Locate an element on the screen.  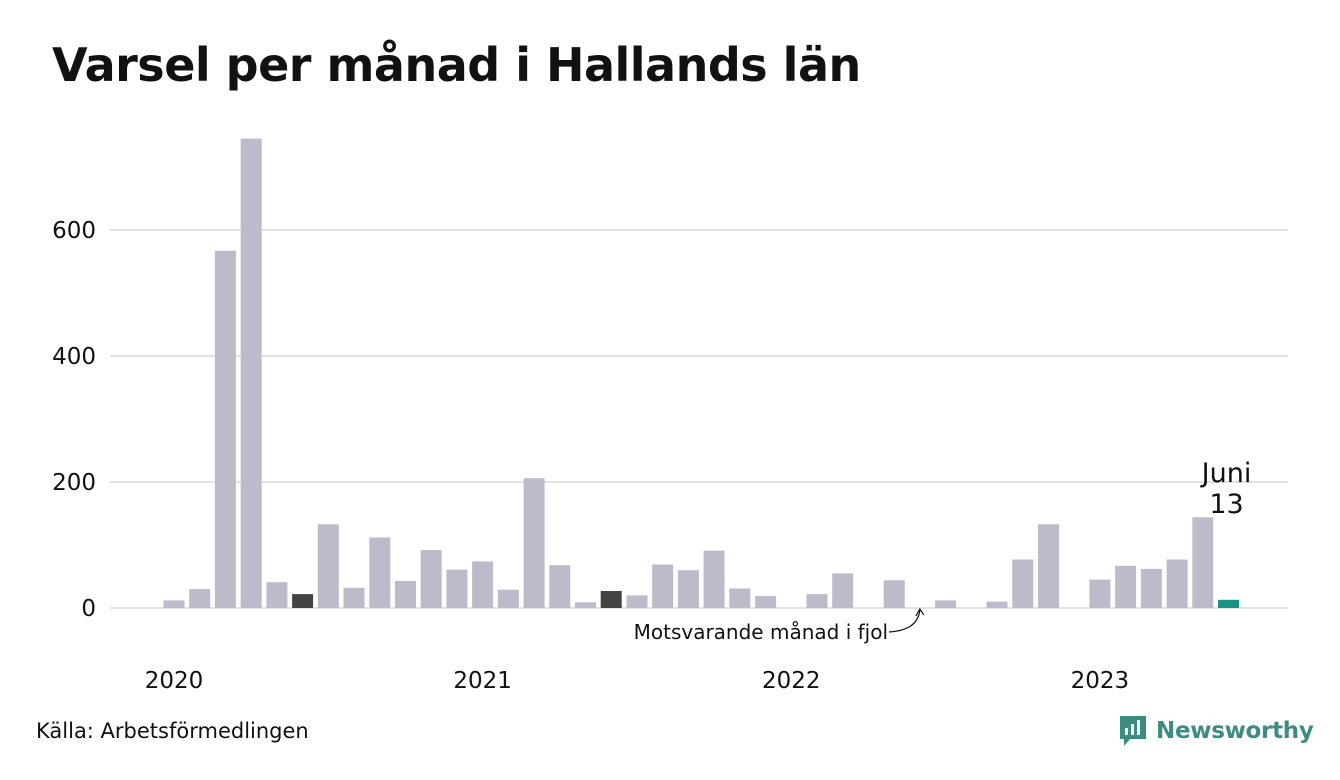
y-tick-label: 200 is located at coordinates (74, 483).